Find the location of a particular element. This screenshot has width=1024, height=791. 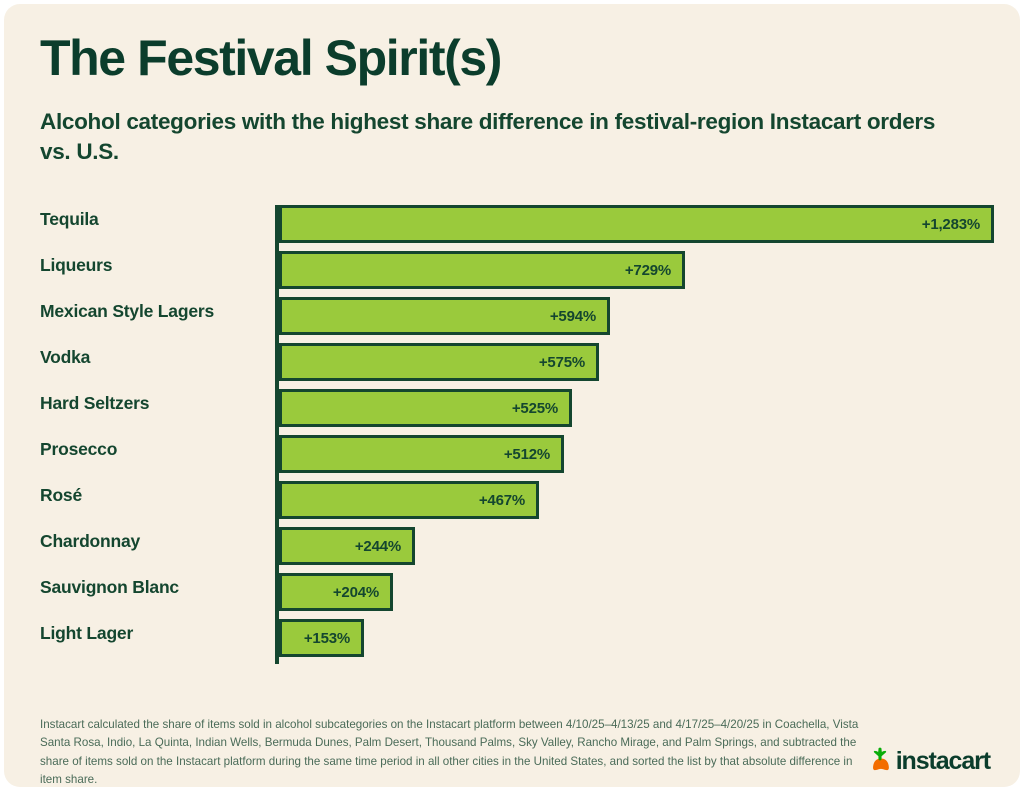

bar-category-label: Hard Seltzers is located at coordinates (95, 403).